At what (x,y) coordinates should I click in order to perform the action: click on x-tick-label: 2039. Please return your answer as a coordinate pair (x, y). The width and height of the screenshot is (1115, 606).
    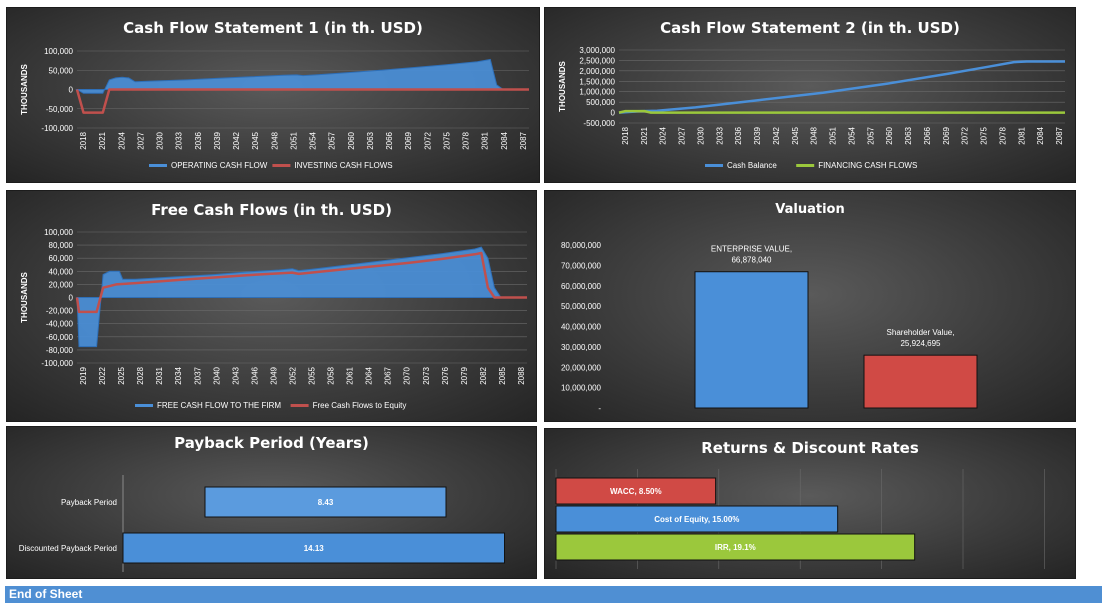
    Looking at the image, I should click on (217, 140).